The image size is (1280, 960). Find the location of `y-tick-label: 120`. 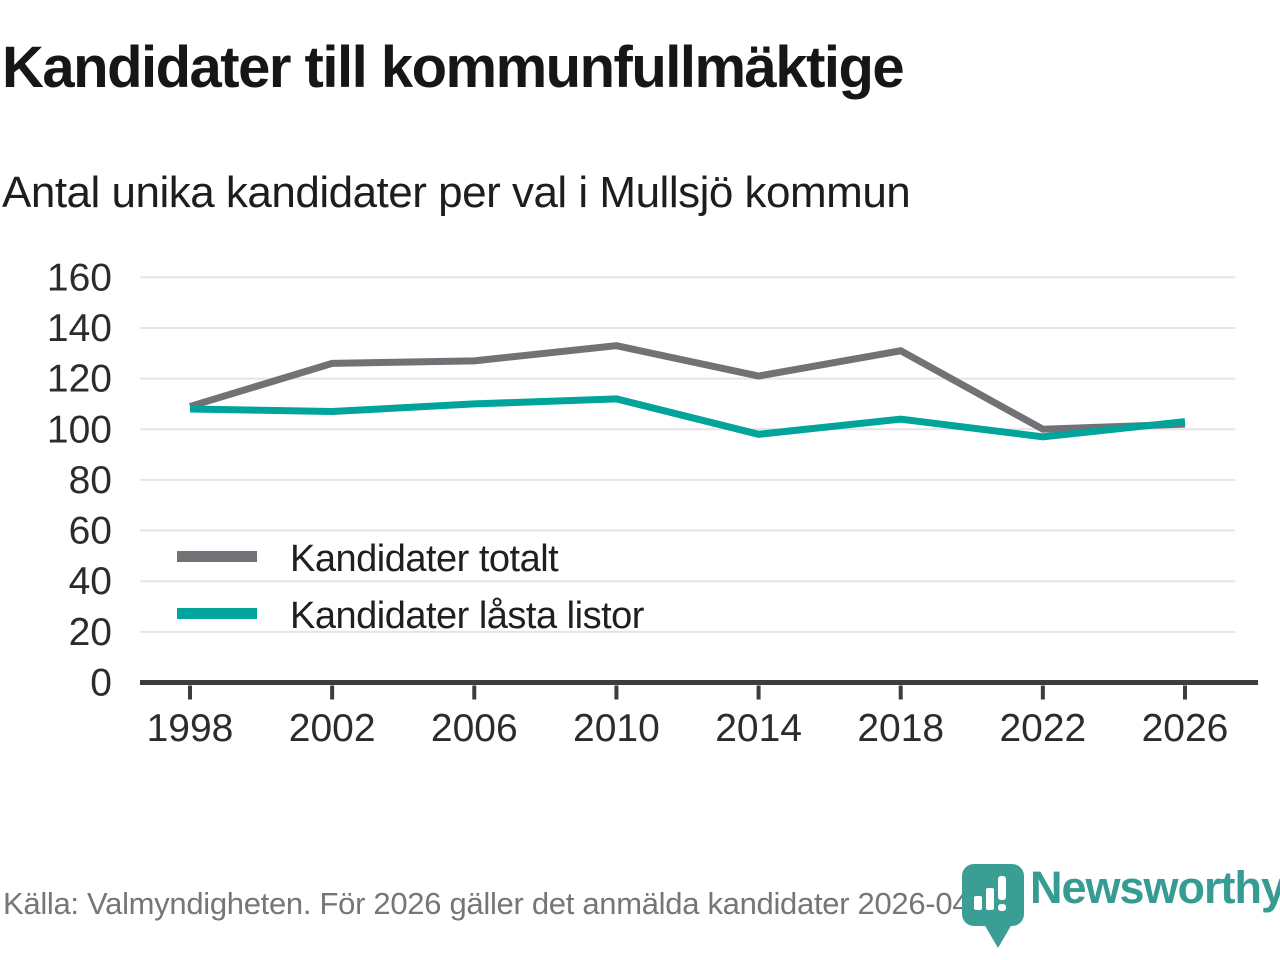

y-tick-label: 120 is located at coordinates (79, 379).